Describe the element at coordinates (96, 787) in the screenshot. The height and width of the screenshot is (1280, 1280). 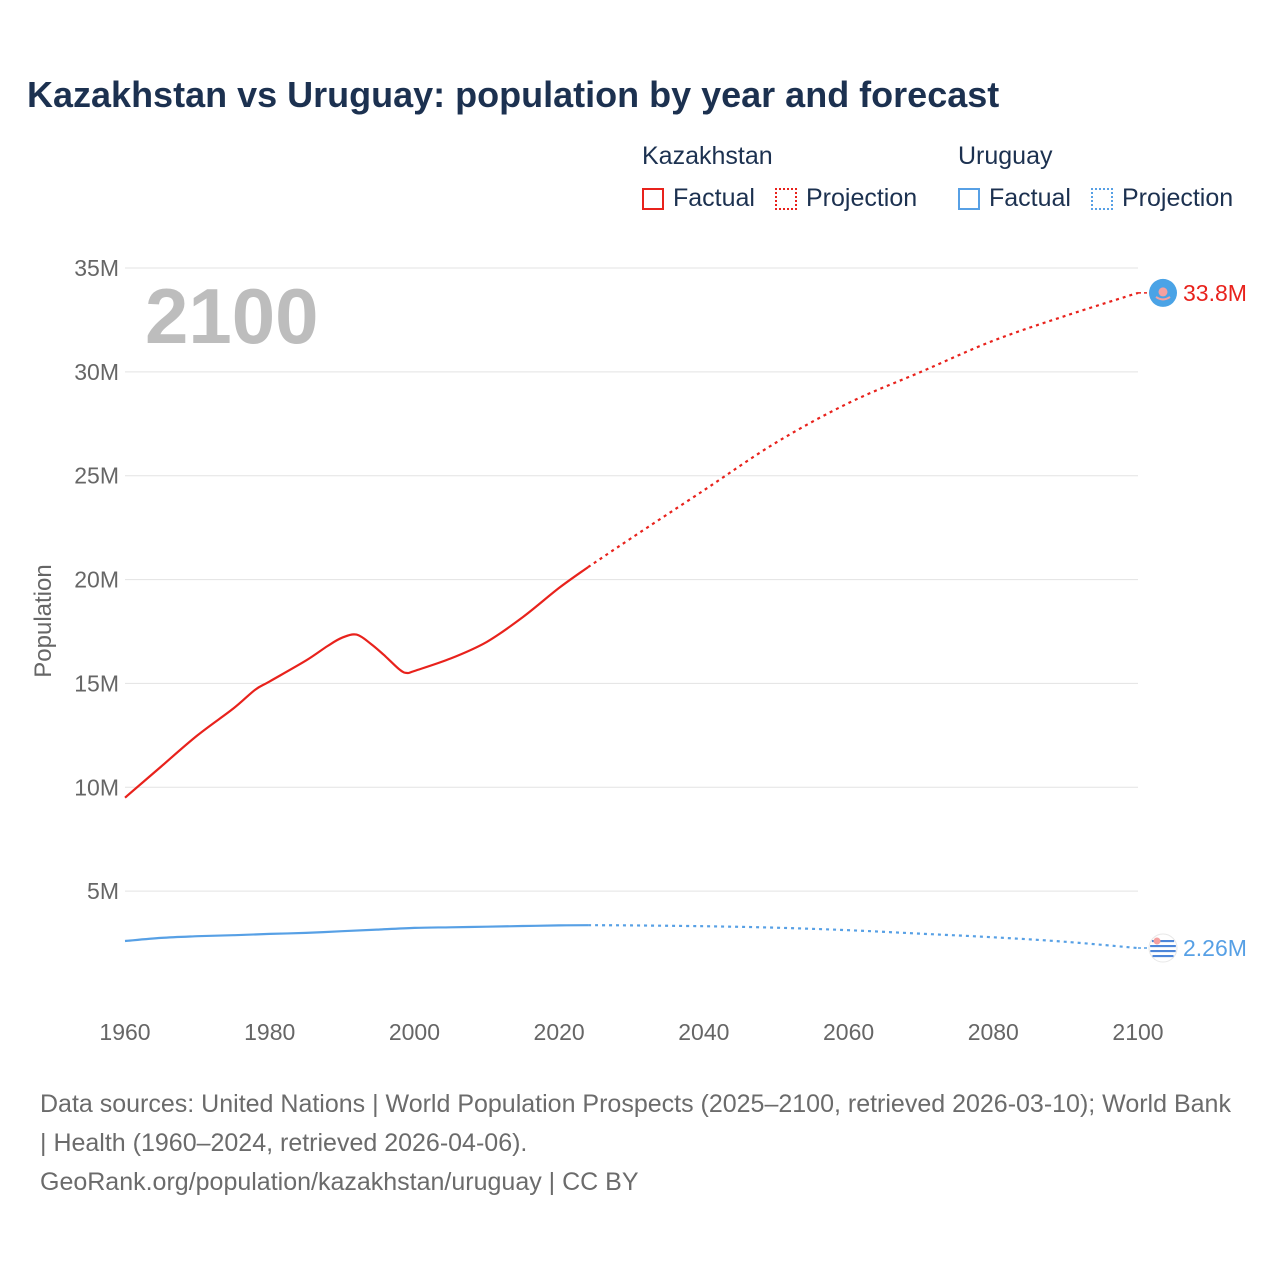
I see `y-tick-label: 10M` at that location.